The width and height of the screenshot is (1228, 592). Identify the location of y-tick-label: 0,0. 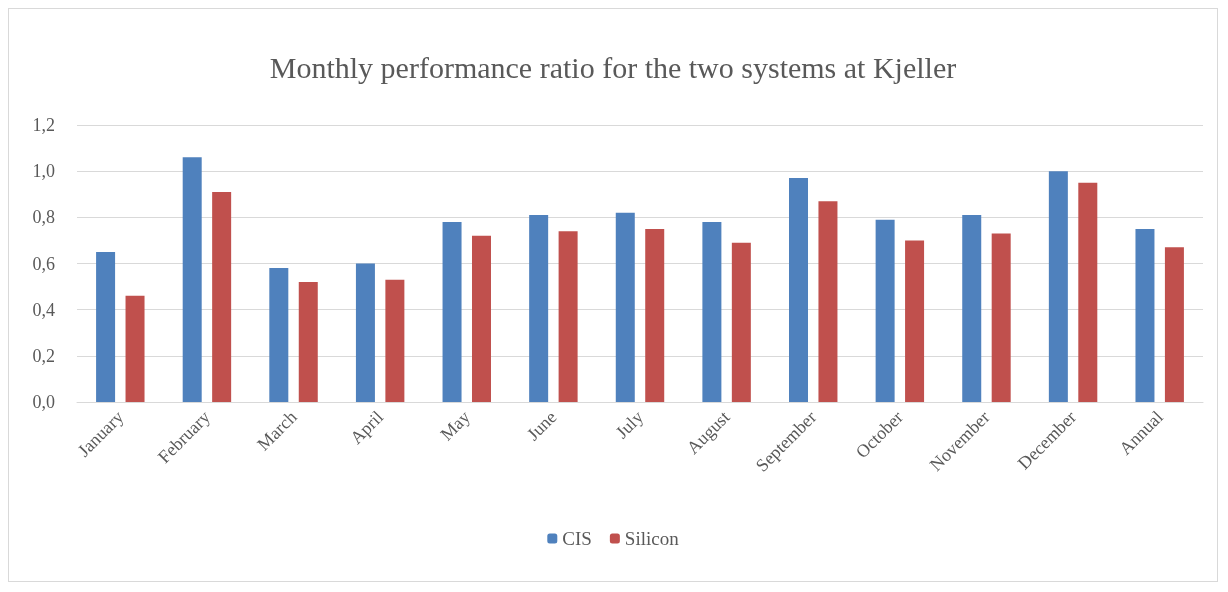
(43, 402).